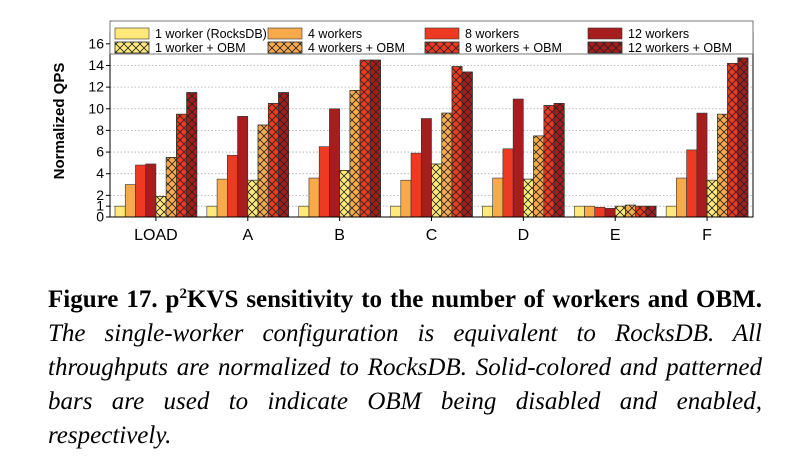 The height and width of the screenshot is (467, 792). Describe the element at coordinates (658, 34) in the screenshot. I see `legend-label: 12 workers` at that location.